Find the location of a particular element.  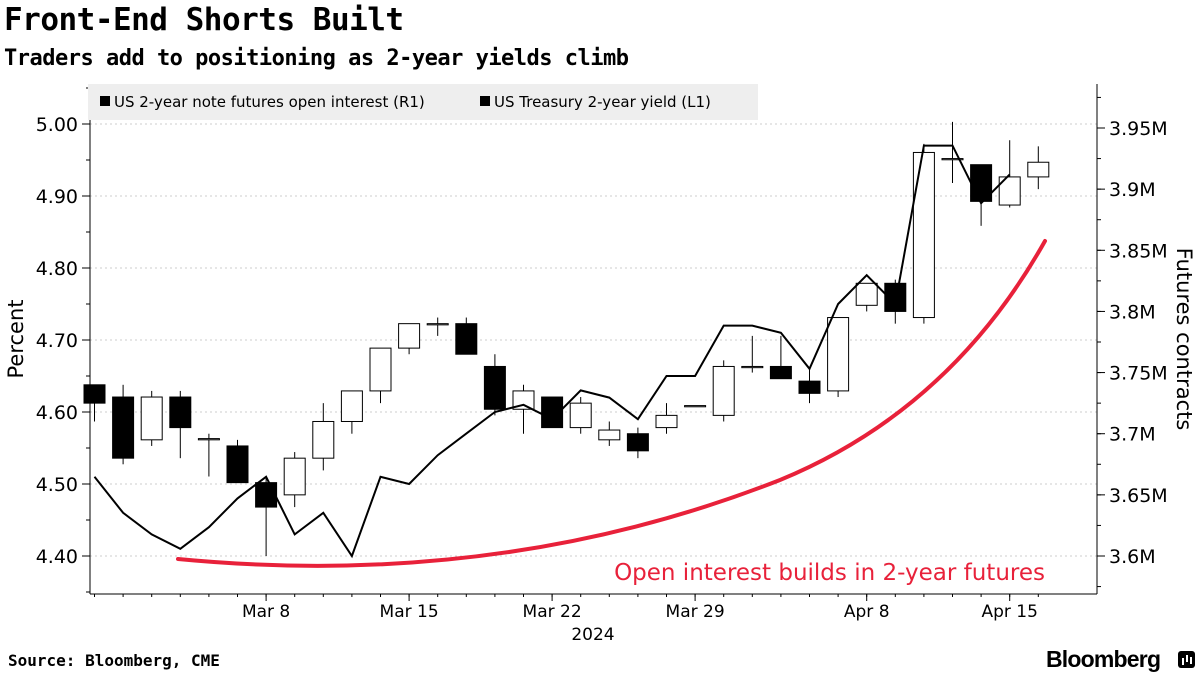

legend-background is located at coordinates (423, 102).